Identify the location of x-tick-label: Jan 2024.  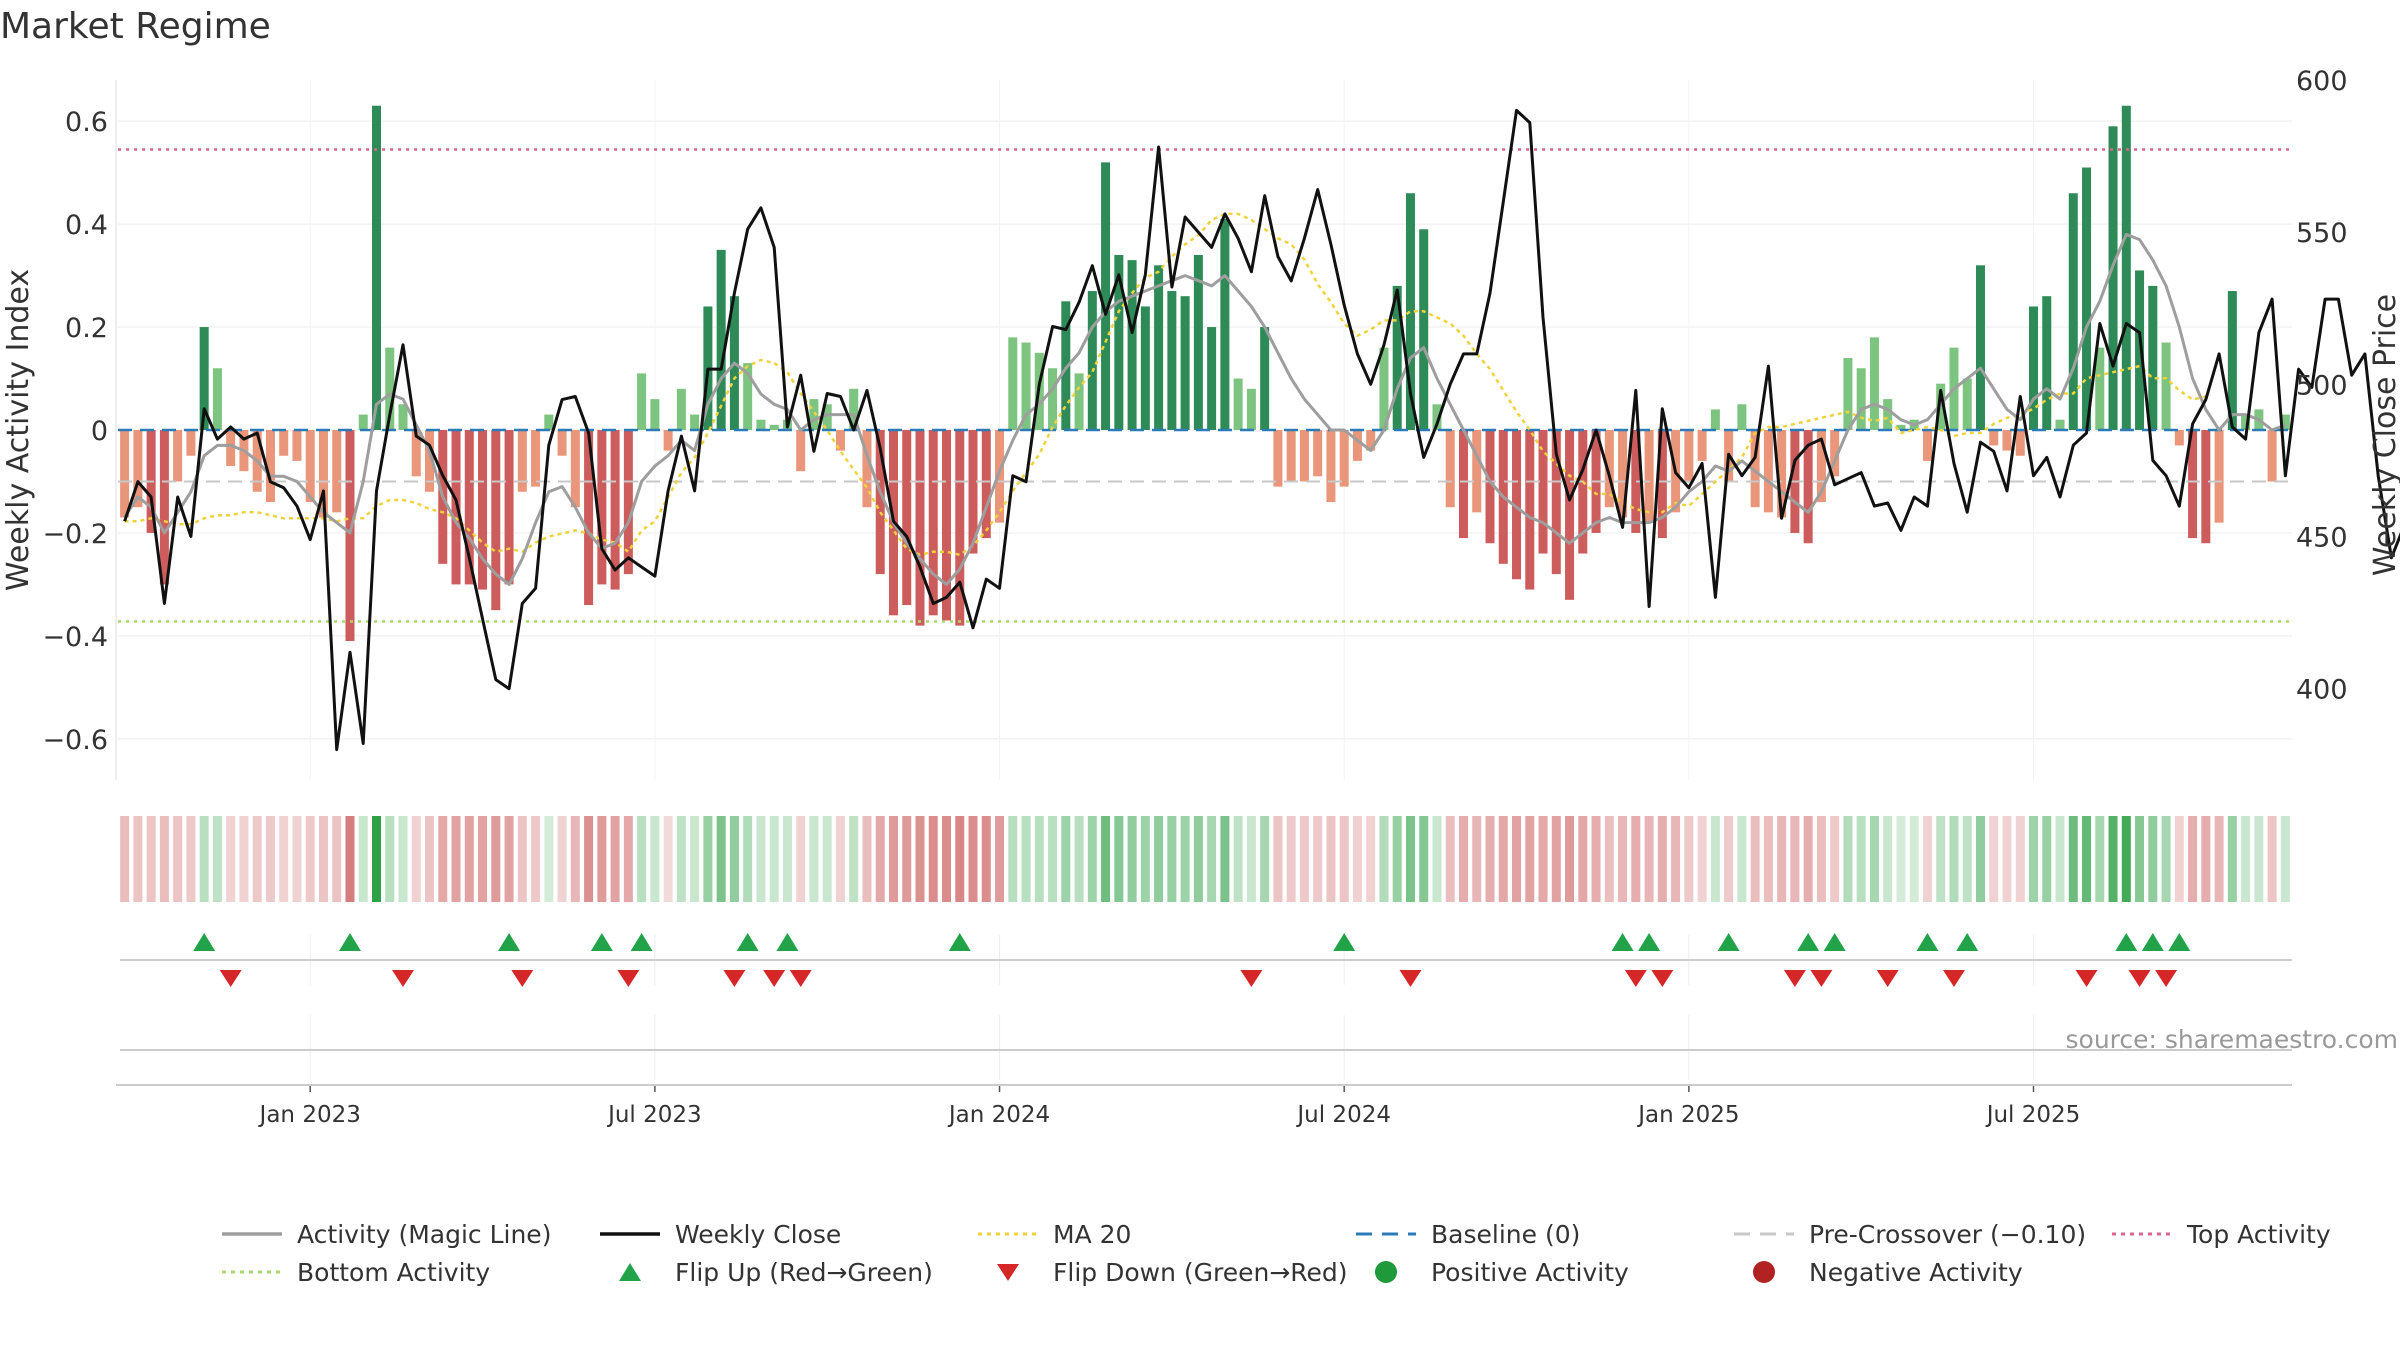
(998, 1115).